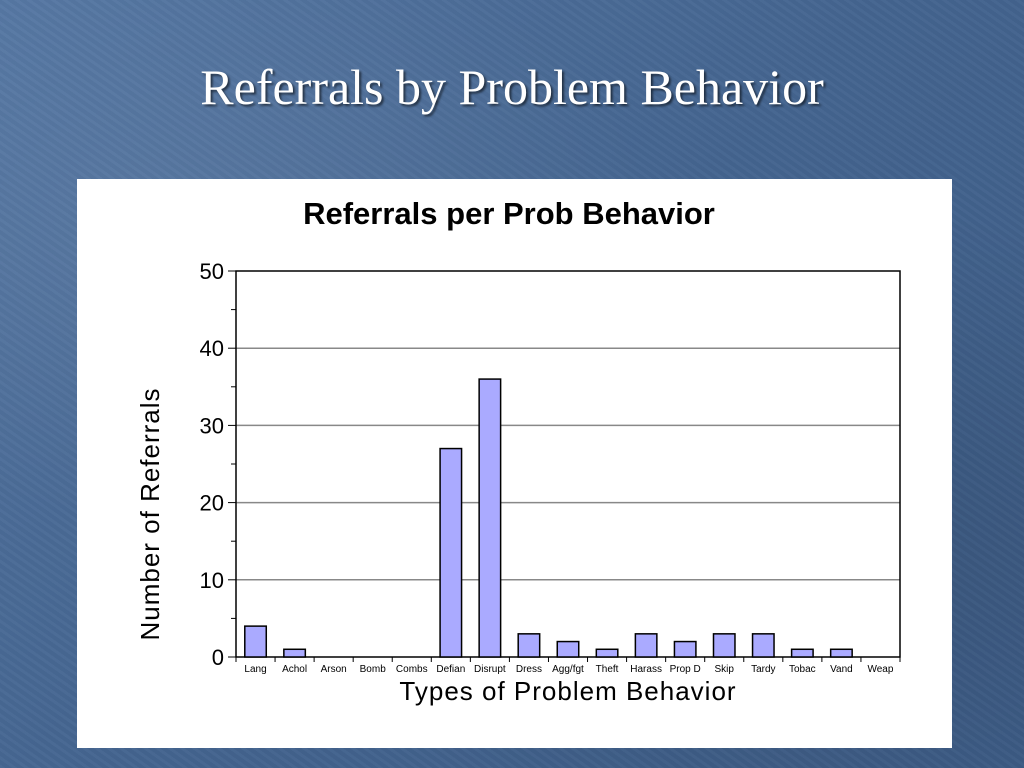 This screenshot has height=768, width=1024. Describe the element at coordinates (212, 271) in the screenshot. I see `y-tick-label: 50` at that location.